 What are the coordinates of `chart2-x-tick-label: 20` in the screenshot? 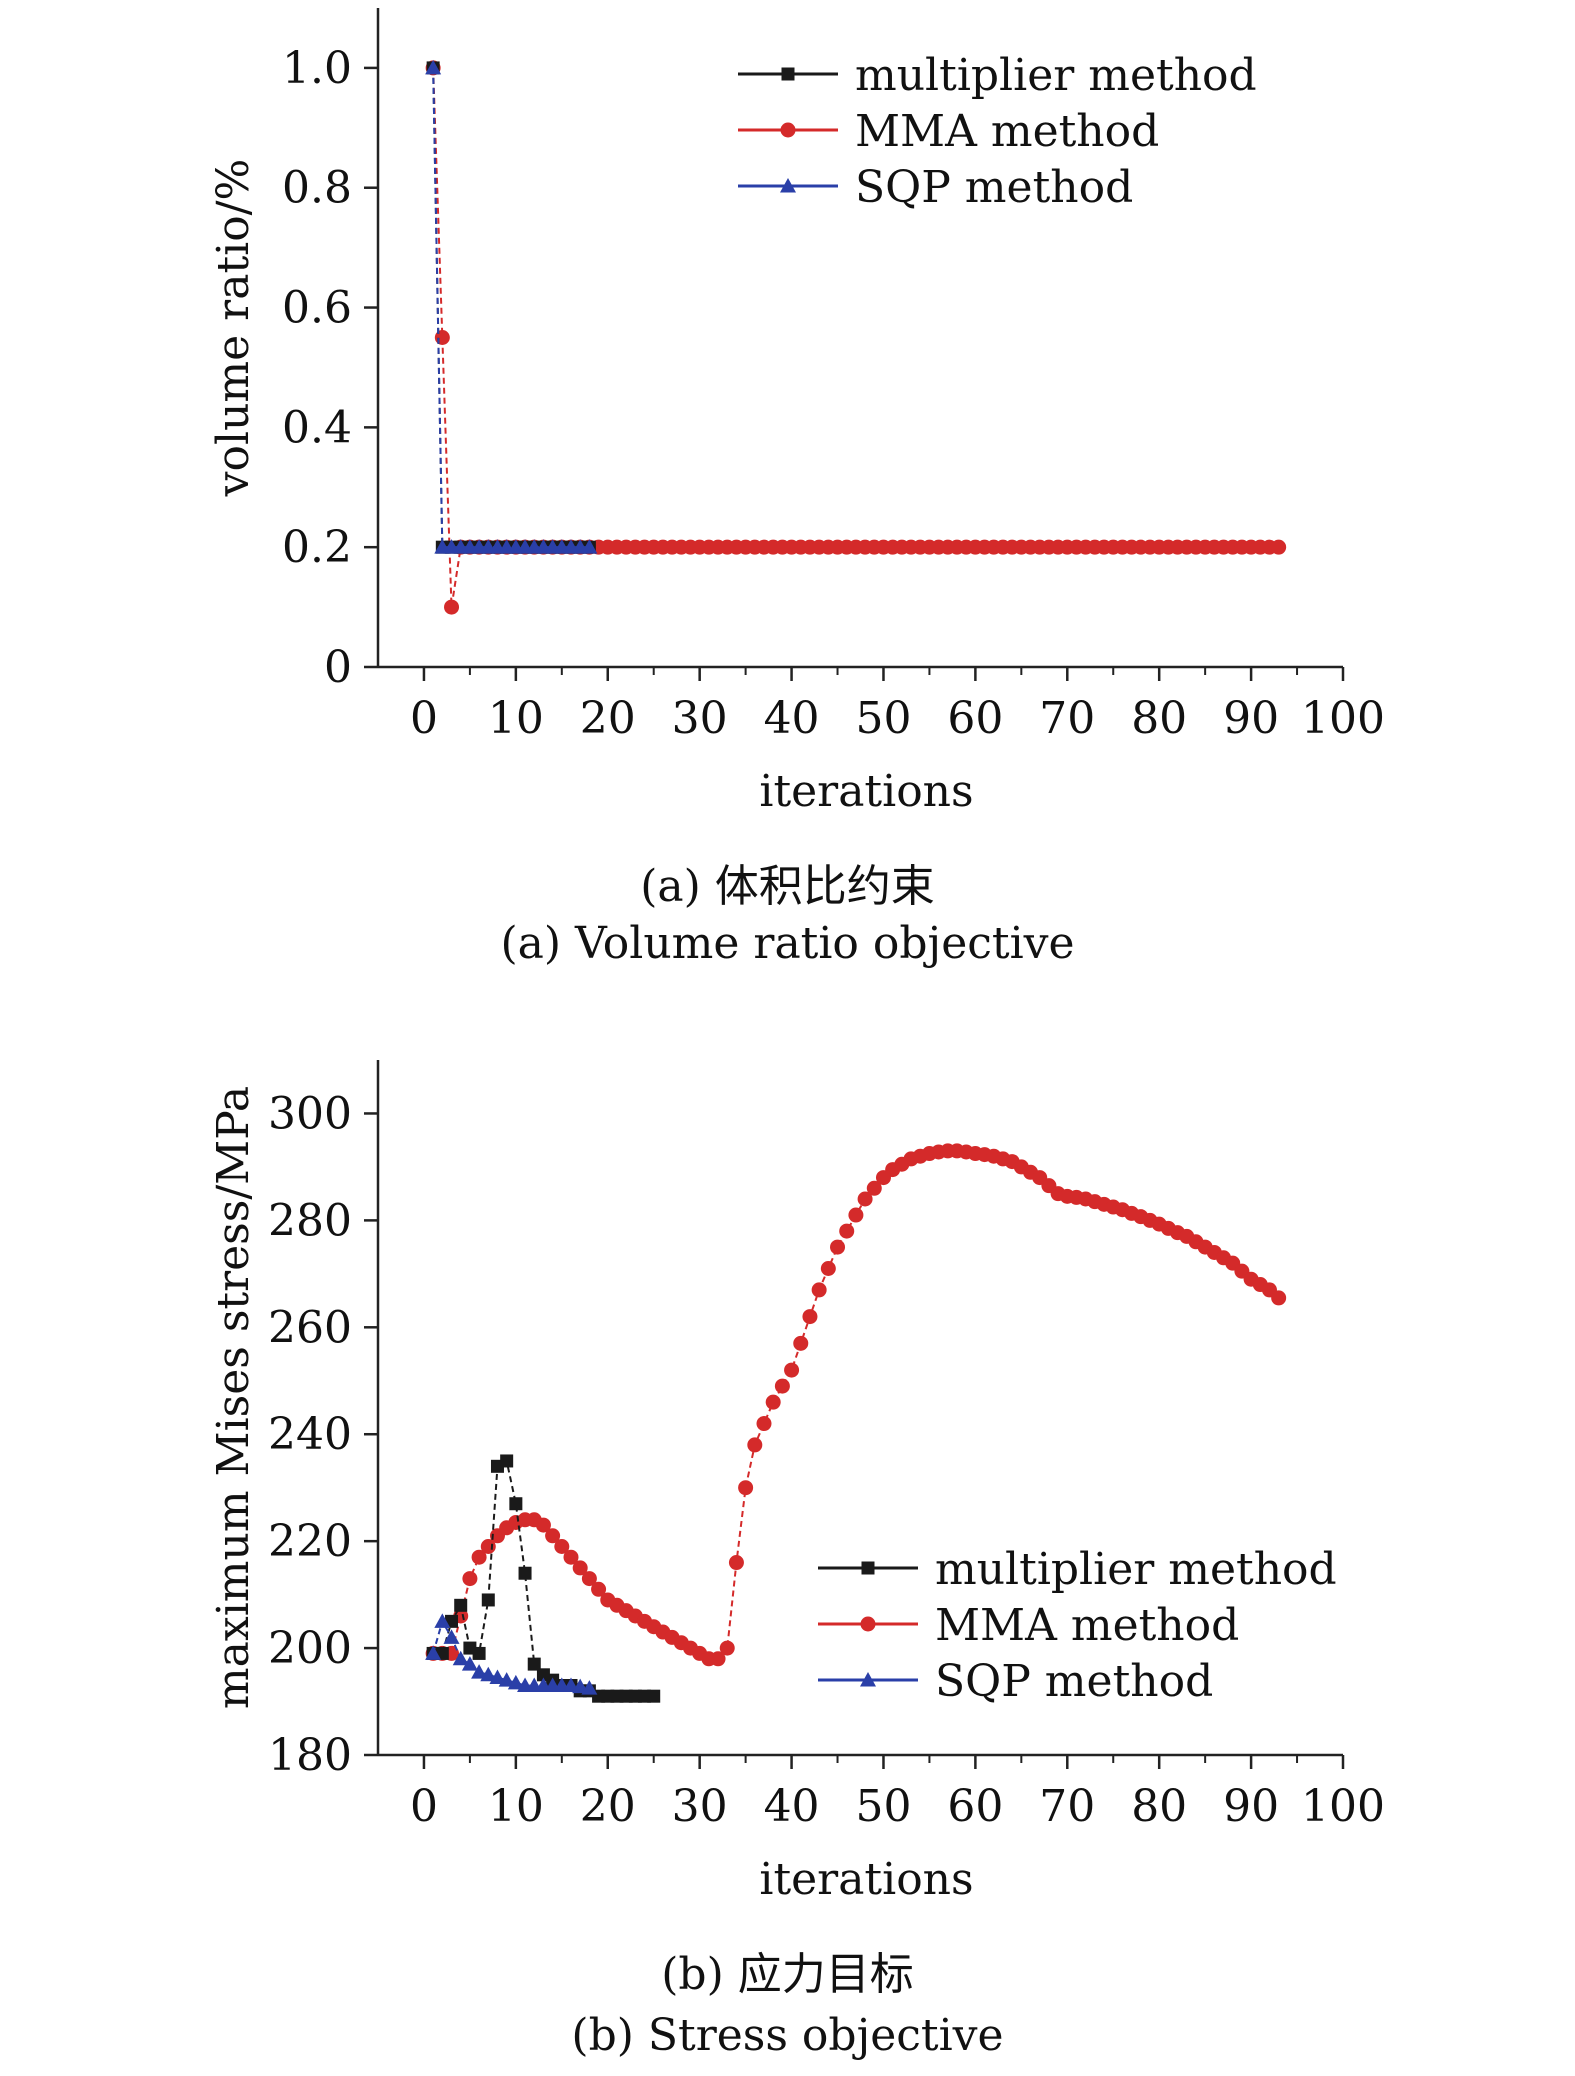 It's located at (608, 1806).